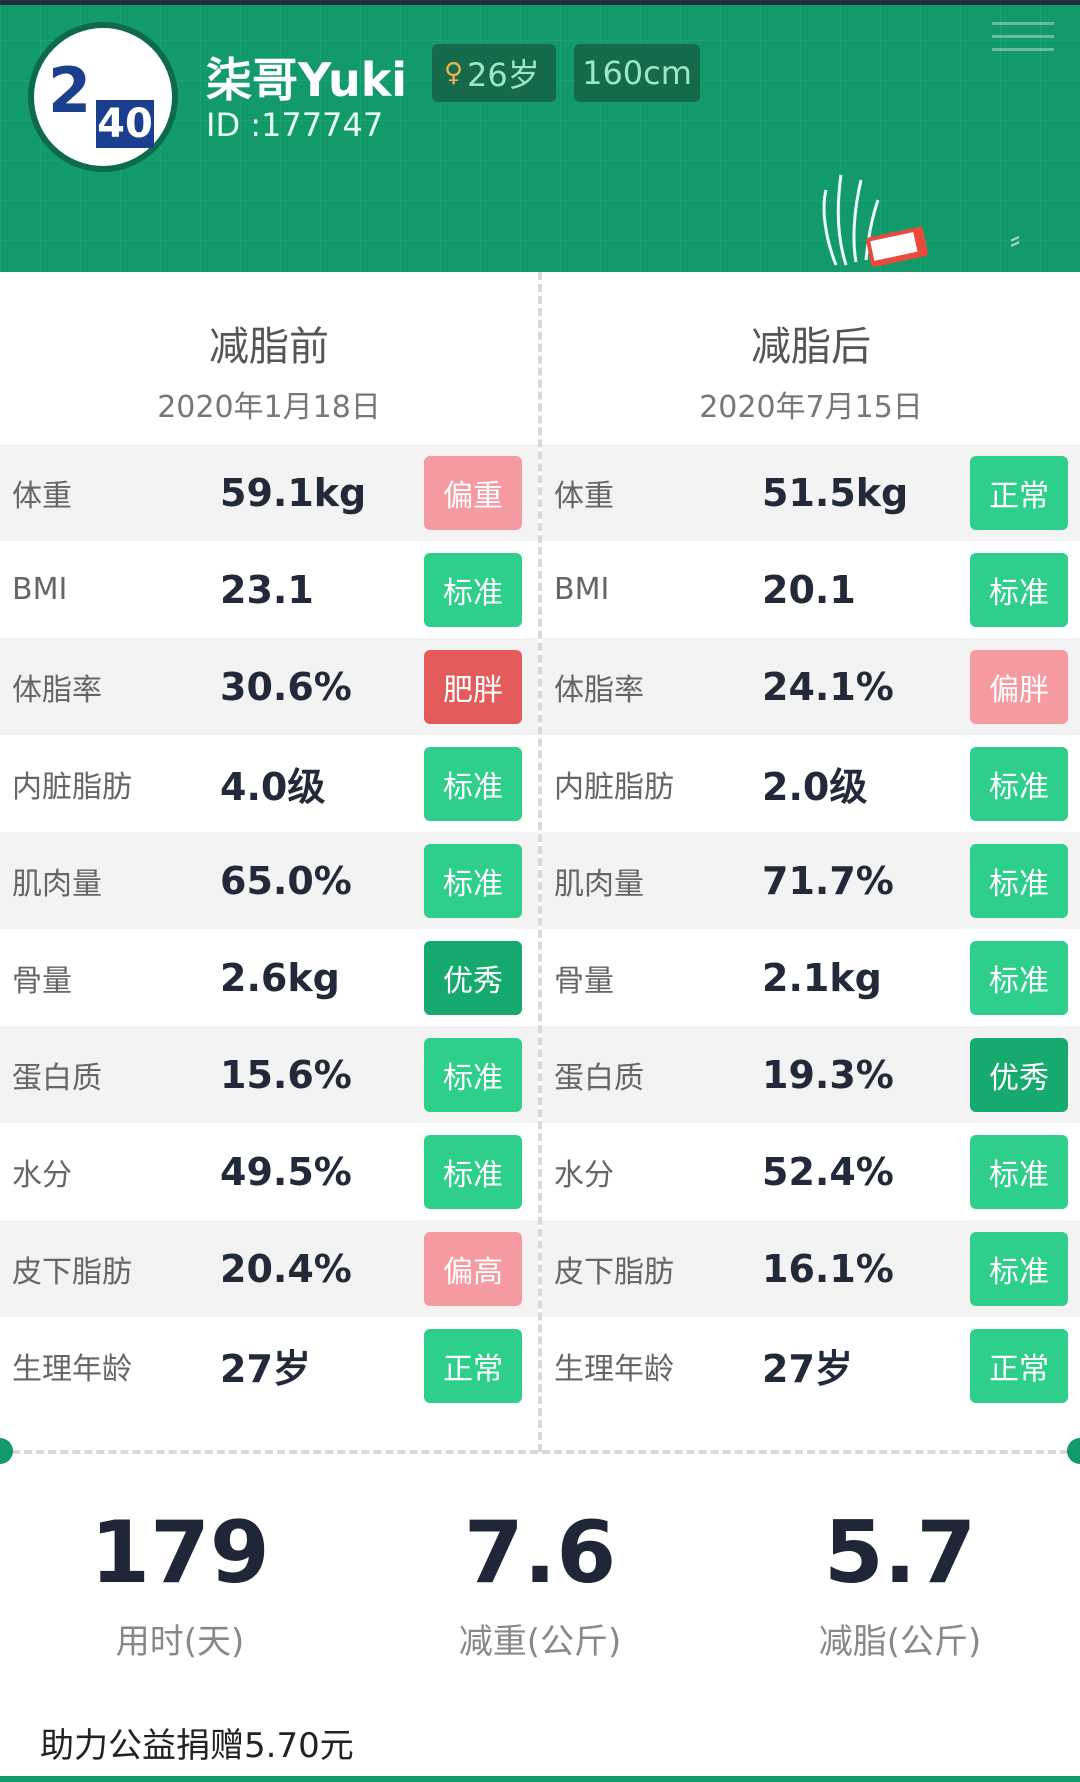  I want to click on metric-row: 蛋白质 19.3% 优秀, so click(811, 1074).